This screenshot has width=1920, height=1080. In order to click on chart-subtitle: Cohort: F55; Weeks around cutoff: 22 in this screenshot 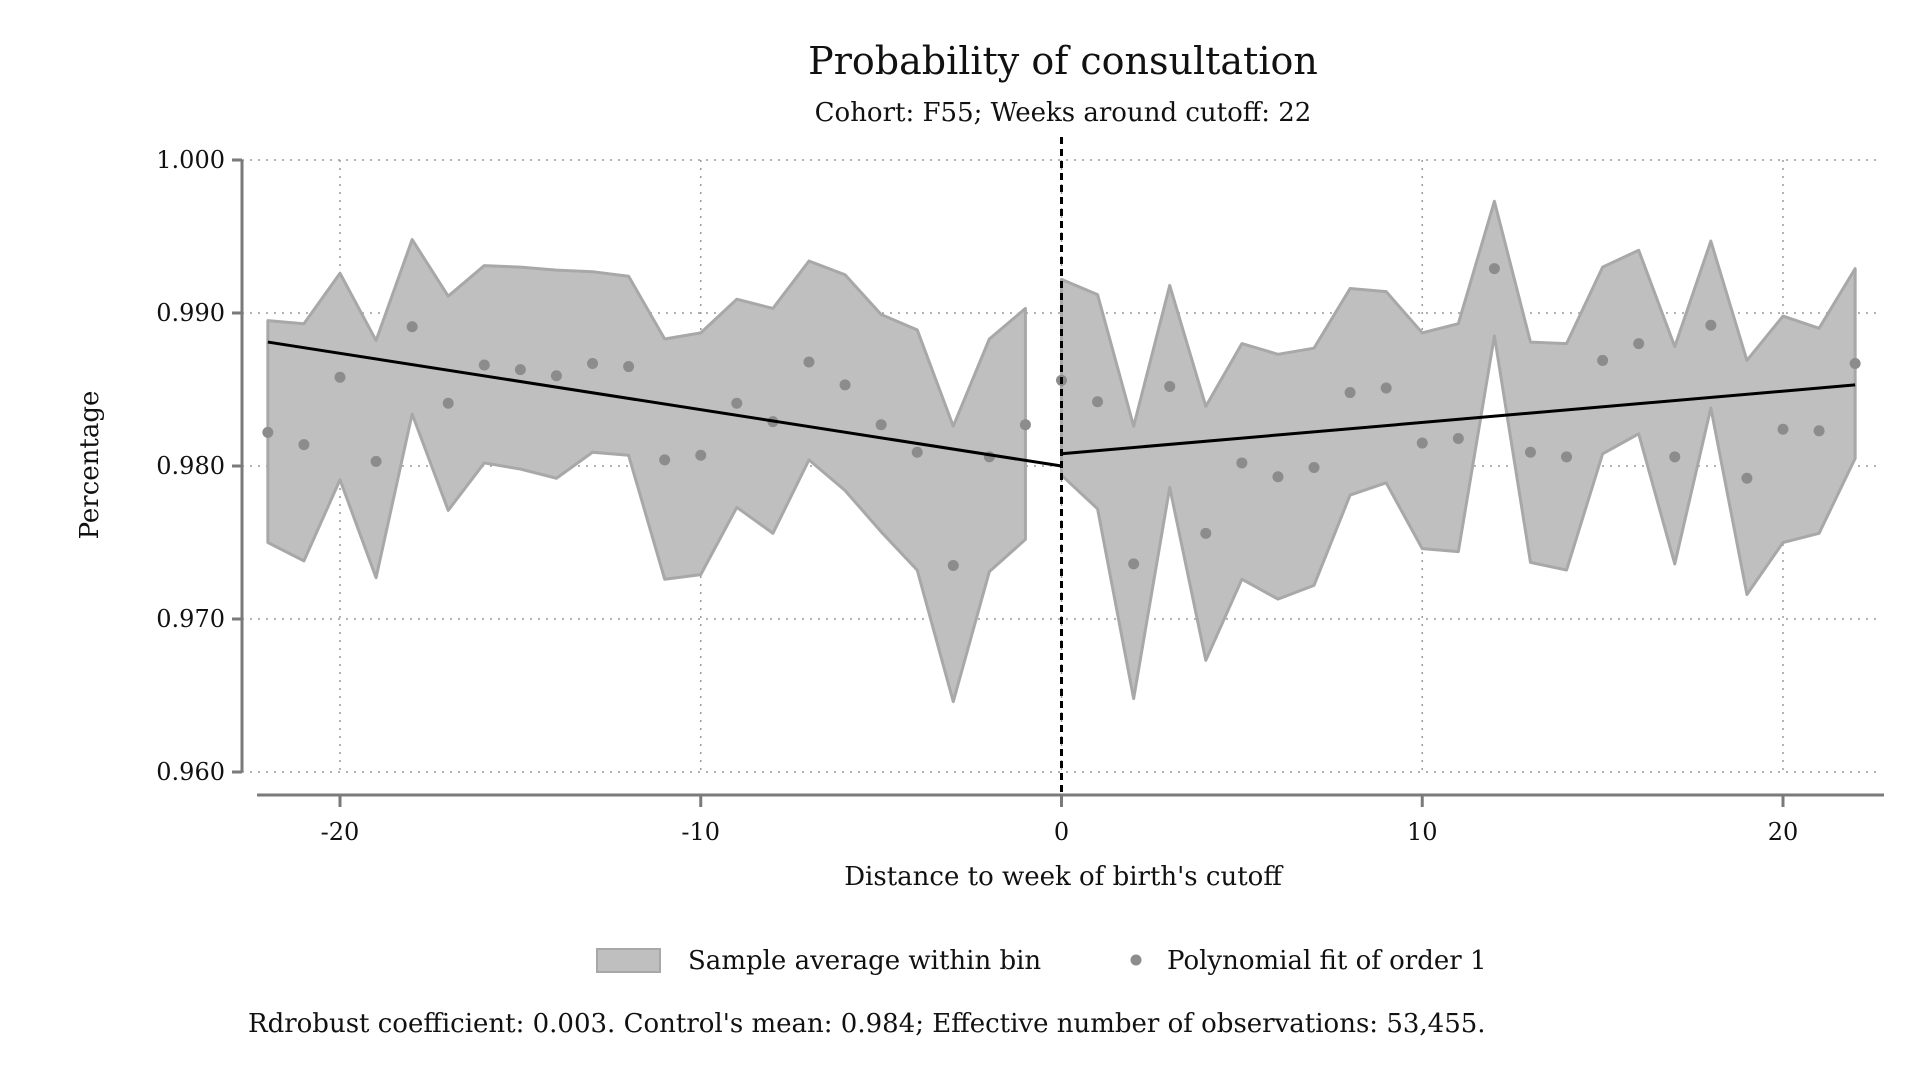, I will do `click(1063, 113)`.